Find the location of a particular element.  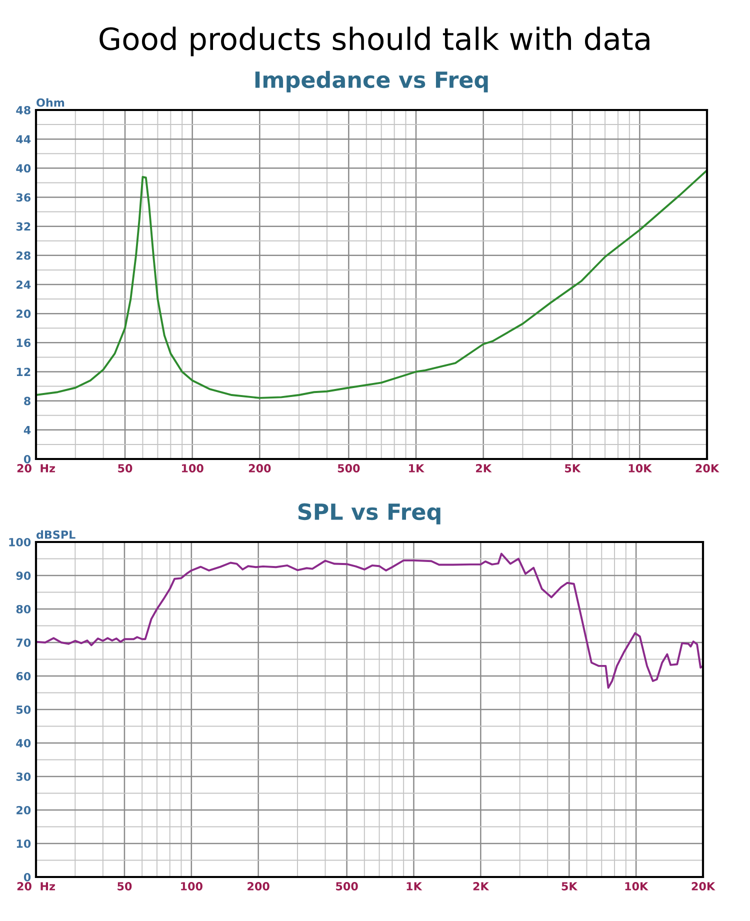

chart-title: SPL vs Freq is located at coordinates (369, 513).